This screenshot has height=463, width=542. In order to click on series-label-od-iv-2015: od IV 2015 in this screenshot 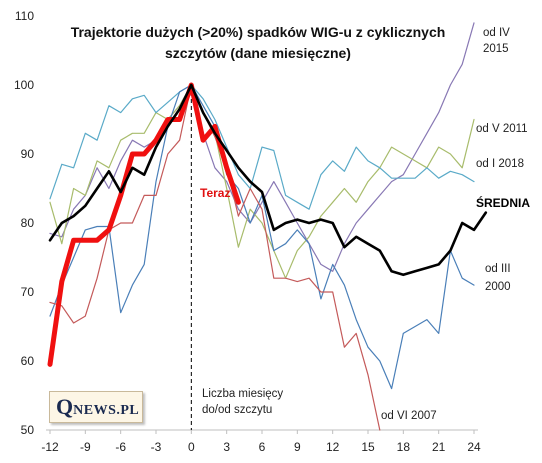, I will do `click(496, 41)`.